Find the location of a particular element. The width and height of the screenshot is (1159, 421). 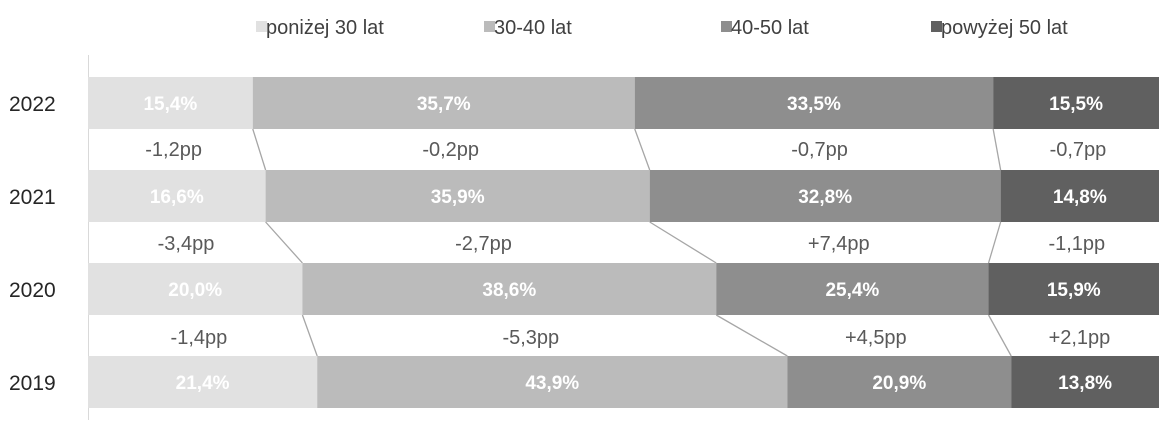

data-label-2019-series-4: 13,8% is located at coordinates (1085, 383).